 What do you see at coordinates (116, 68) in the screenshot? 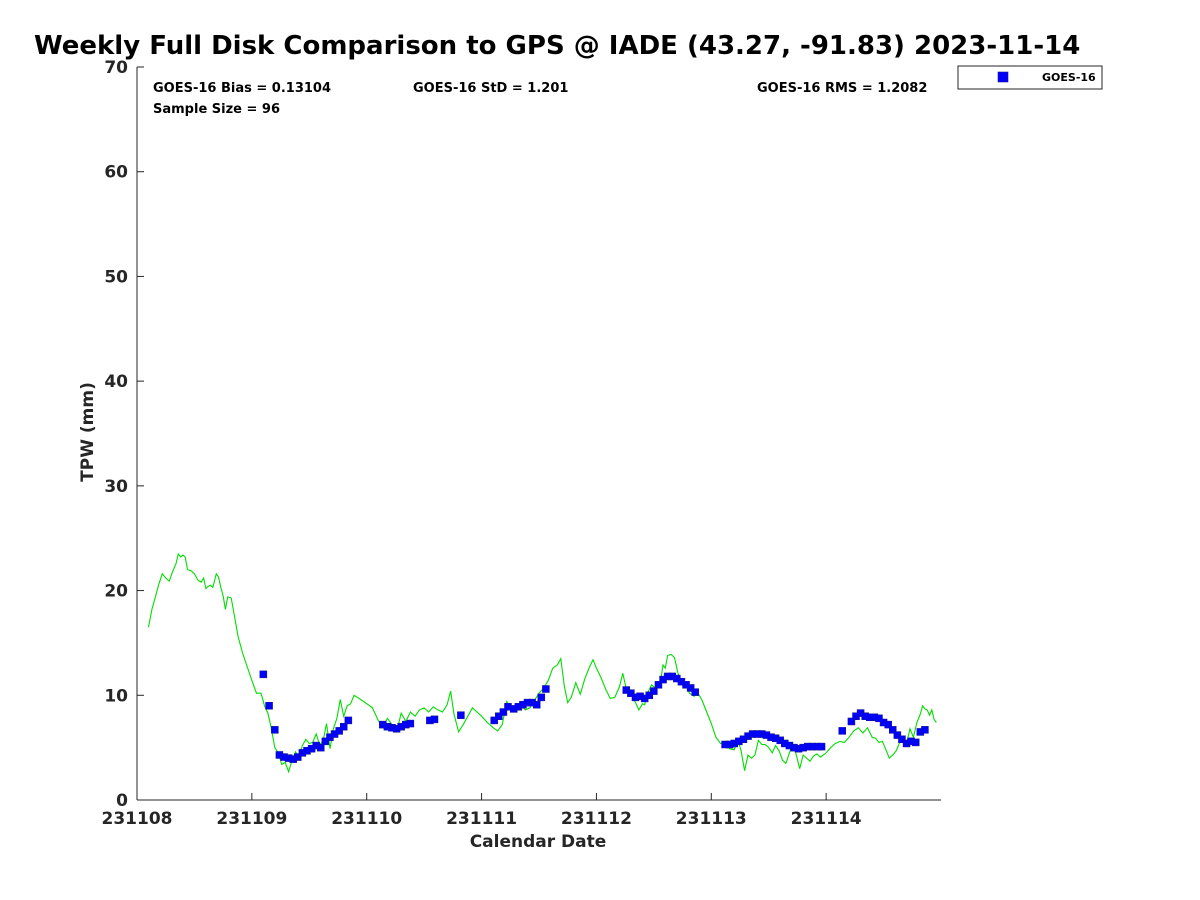
I see `y-tick-label: 70` at bounding box center [116, 68].